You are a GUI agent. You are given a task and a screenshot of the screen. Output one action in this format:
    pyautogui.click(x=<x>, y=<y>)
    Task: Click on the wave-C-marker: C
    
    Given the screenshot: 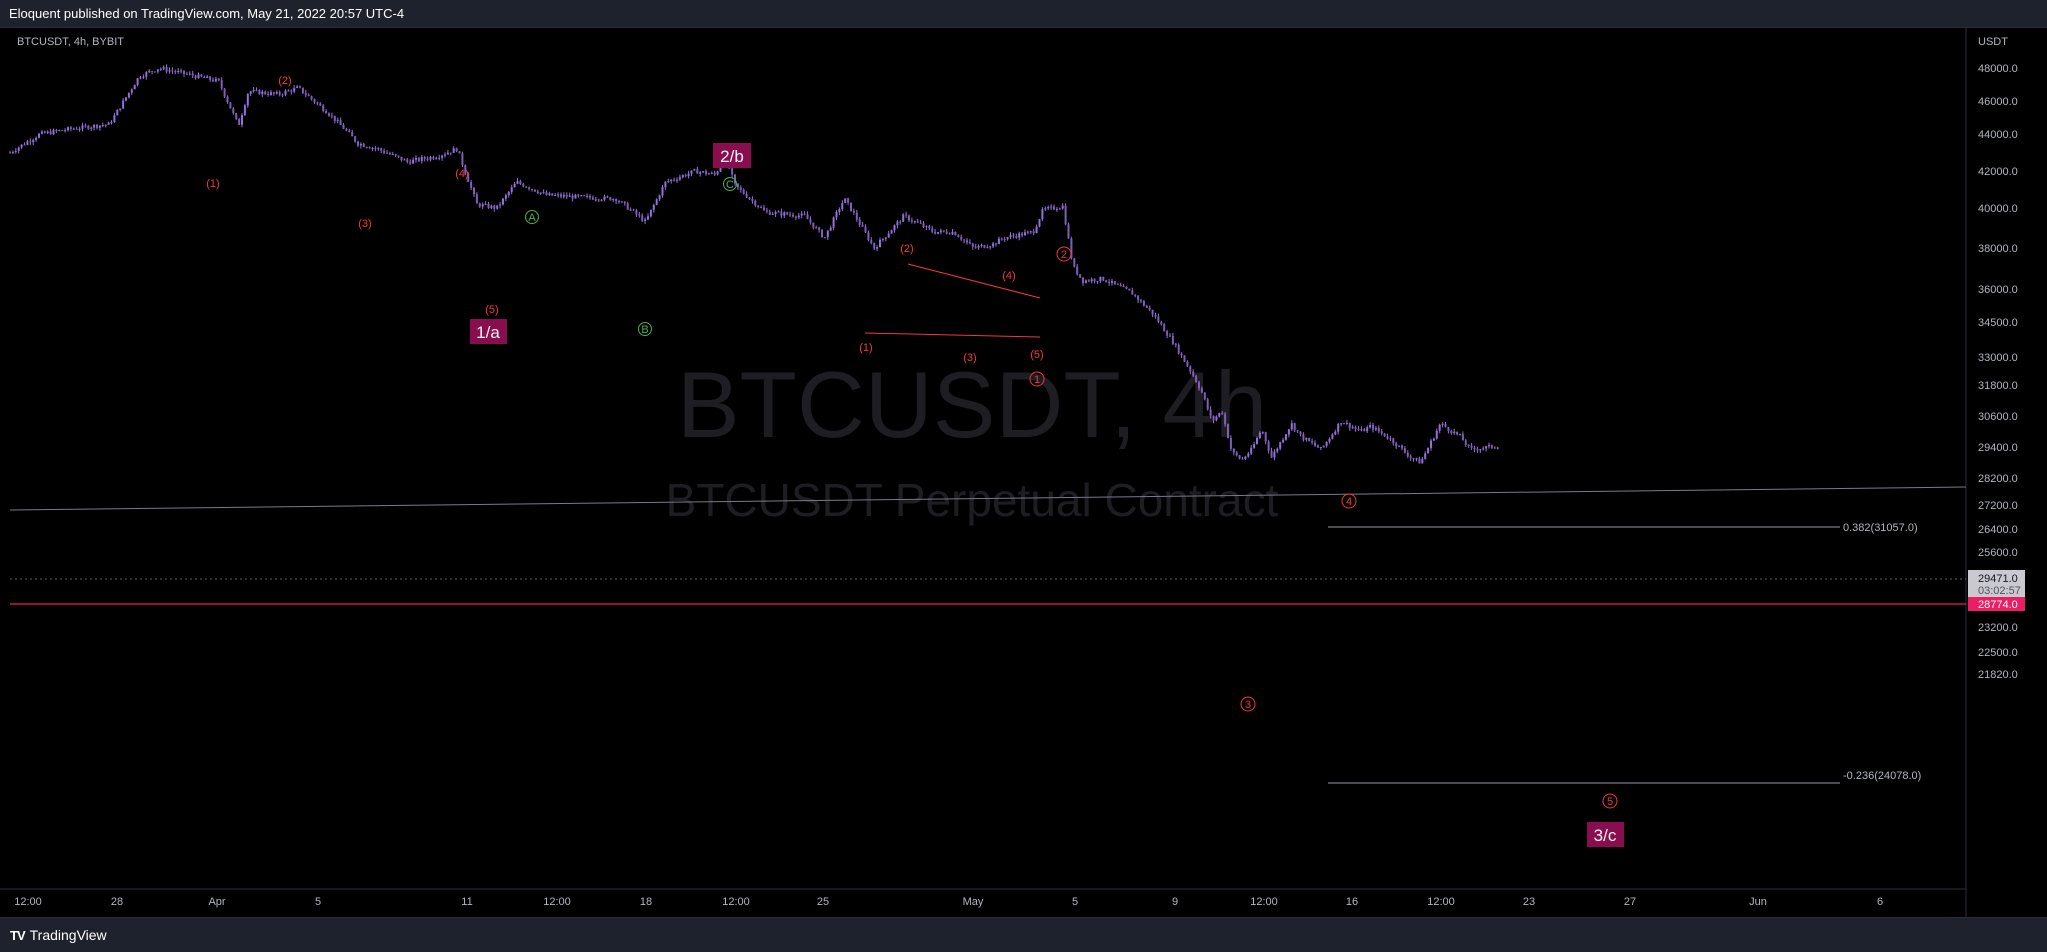 What is the action you would take?
    pyautogui.click(x=730, y=184)
    